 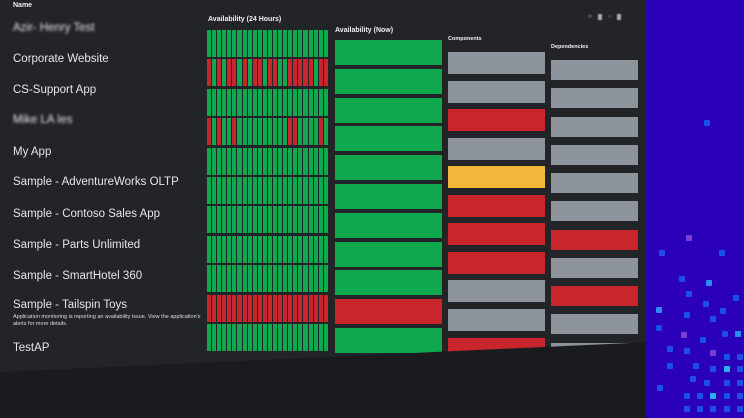 I want to click on refresh-icon: ⟳, so click(x=590, y=17).